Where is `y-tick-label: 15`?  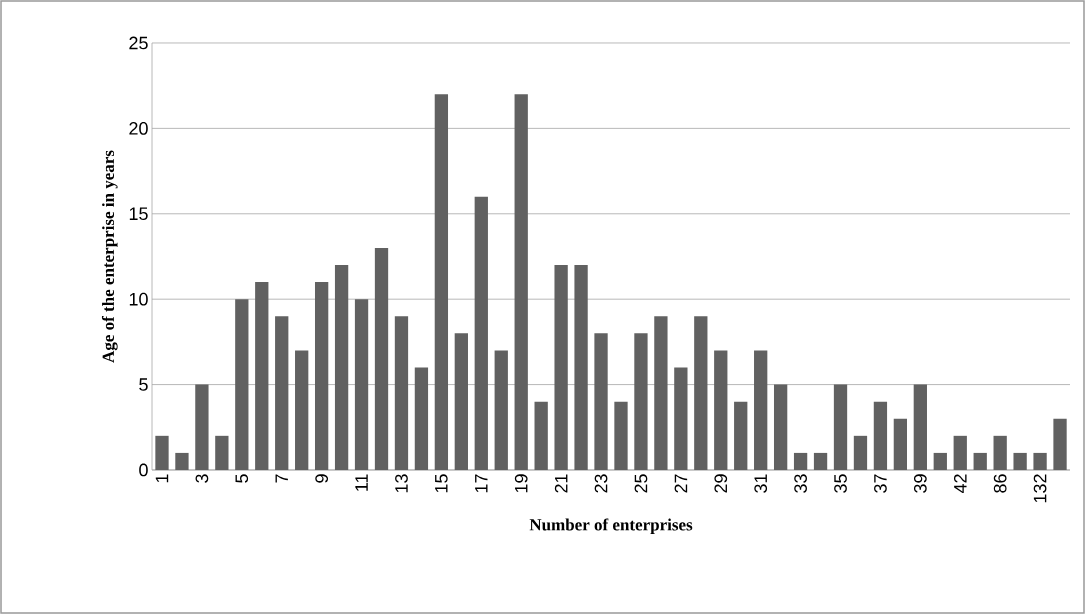 y-tick-label: 15 is located at coordinates (138, 214).